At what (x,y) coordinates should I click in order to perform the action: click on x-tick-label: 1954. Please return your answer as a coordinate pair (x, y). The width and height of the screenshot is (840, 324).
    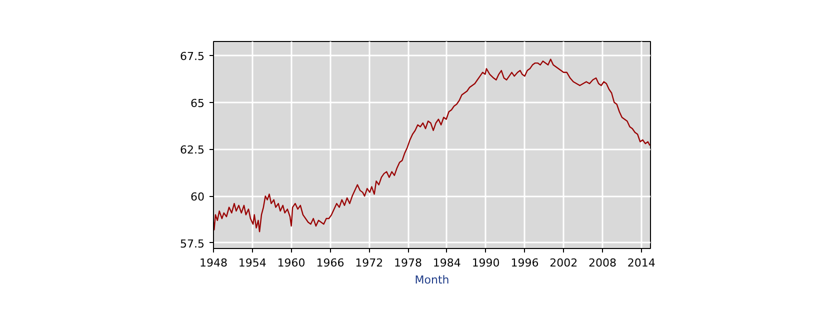
    Looking at the image, I should click on (252, 263).